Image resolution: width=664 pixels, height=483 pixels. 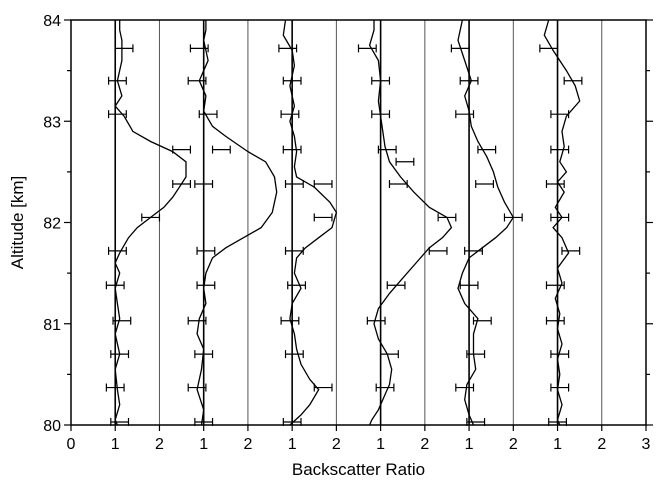 I want to click on y-tick-label: 82, so click(x=52, y=224).